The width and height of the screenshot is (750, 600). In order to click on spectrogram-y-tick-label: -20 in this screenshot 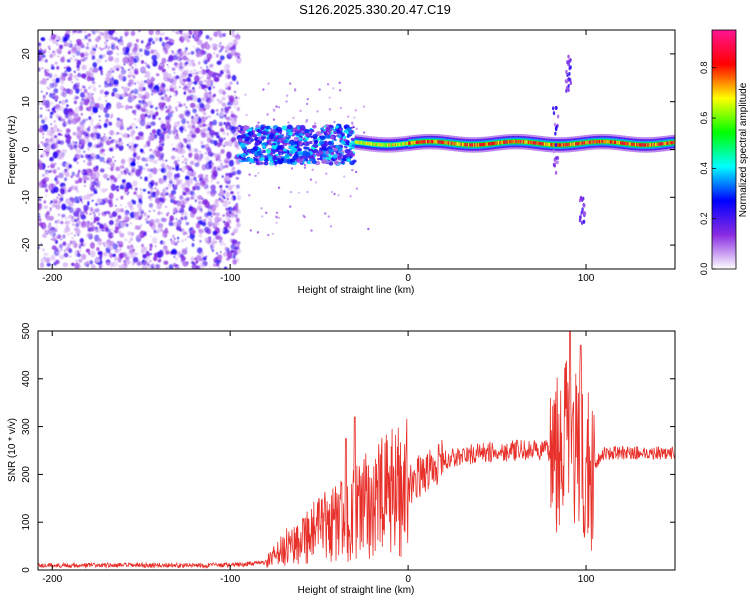, I will do `click(26, 244)`.